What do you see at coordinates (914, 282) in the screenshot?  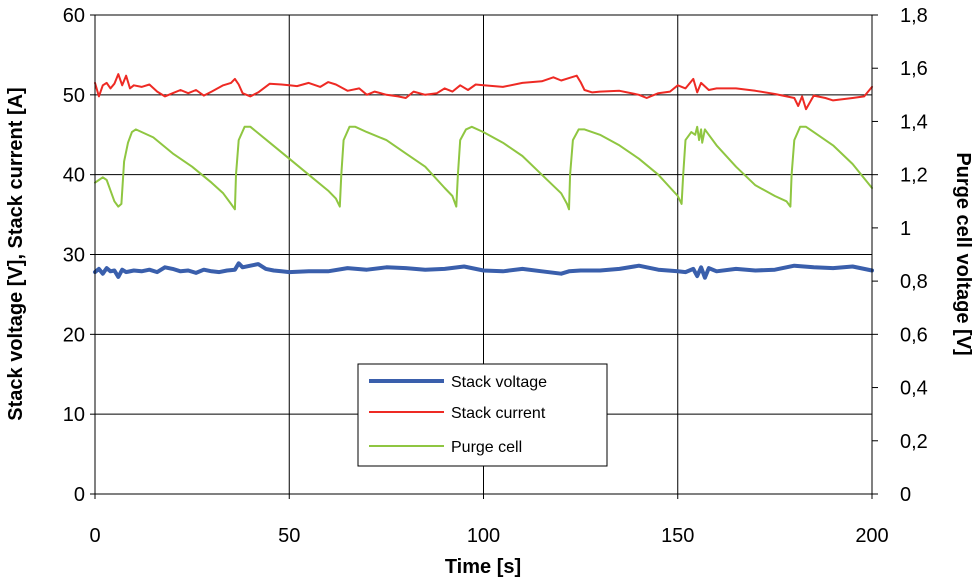 I see `y2-tick-label: 0,8` at bounding box center [914, 282].